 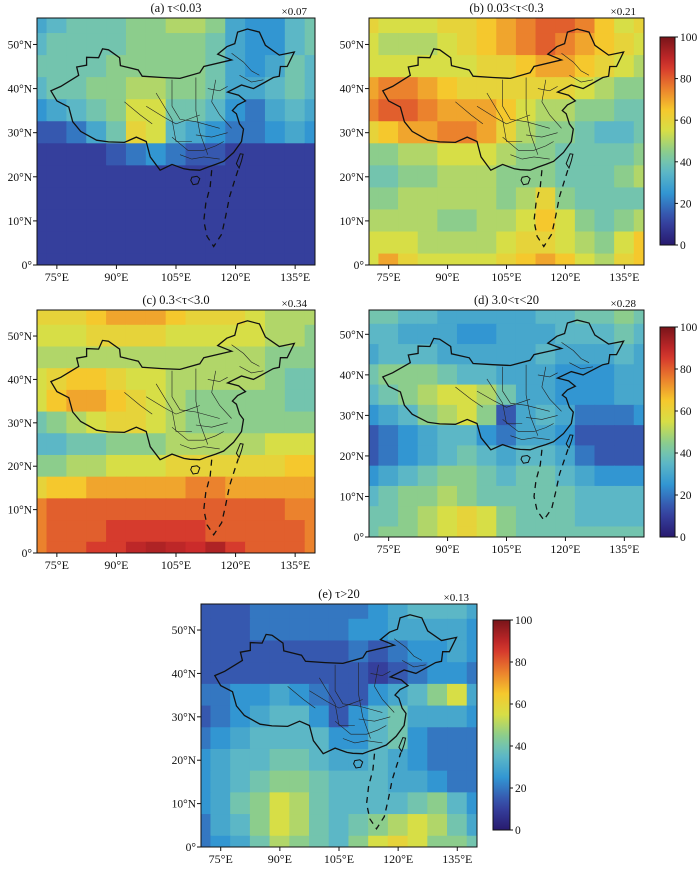 What do you see at coordinates (184, 761) in the screenshot?
I see `y-tick-label: 20°N` at bounding box center [184, 761].